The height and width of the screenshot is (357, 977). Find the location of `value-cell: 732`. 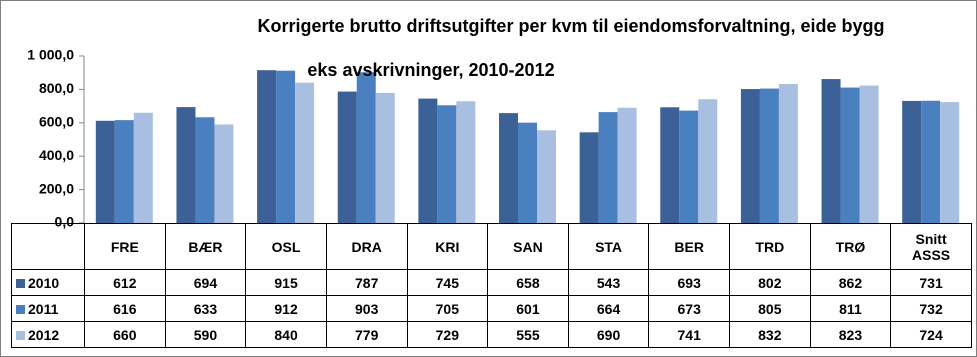

value-cell: 732 is located at coordinates (931, 308).